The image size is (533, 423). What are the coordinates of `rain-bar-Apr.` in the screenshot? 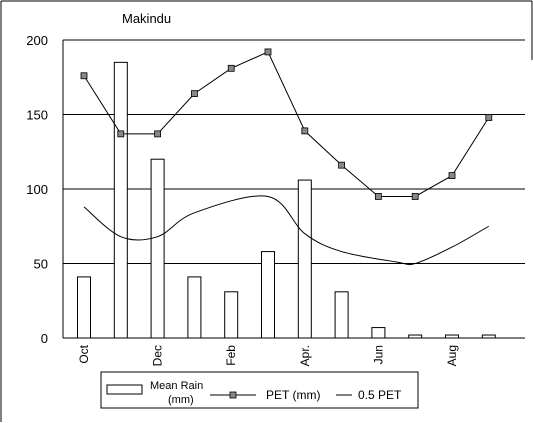 It's located at (304, 259).